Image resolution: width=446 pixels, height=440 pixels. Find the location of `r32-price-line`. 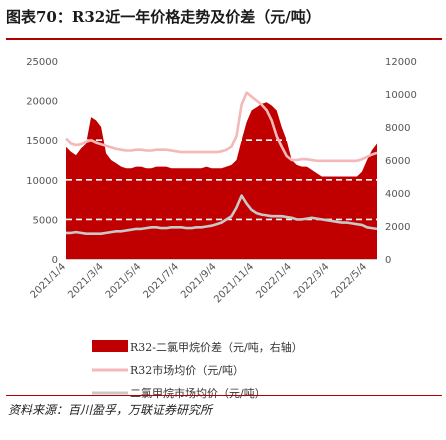

r32-price-line is located at coordinates (221, 127).